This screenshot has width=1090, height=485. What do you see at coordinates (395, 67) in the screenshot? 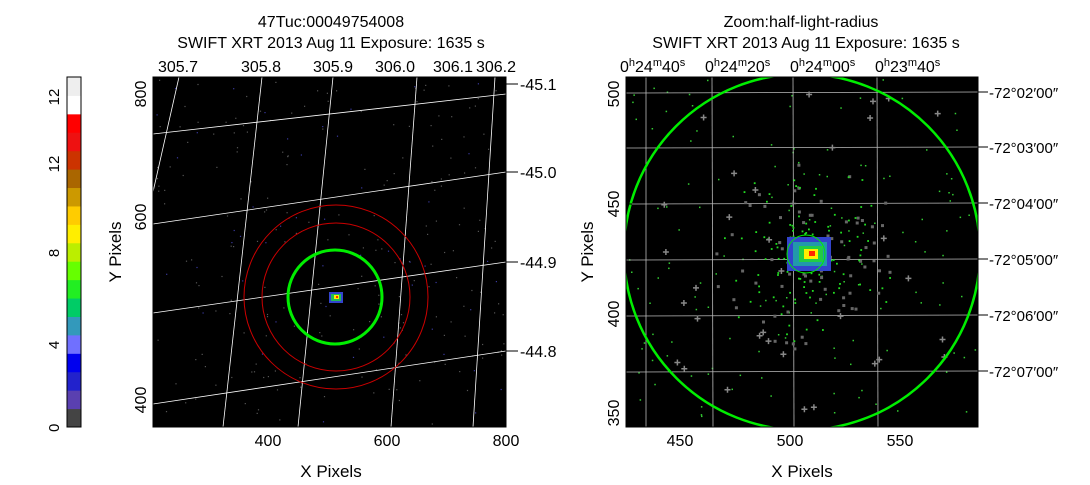
I see `left-ra-tick-4: 306.0` at bounding box center [395, 67].